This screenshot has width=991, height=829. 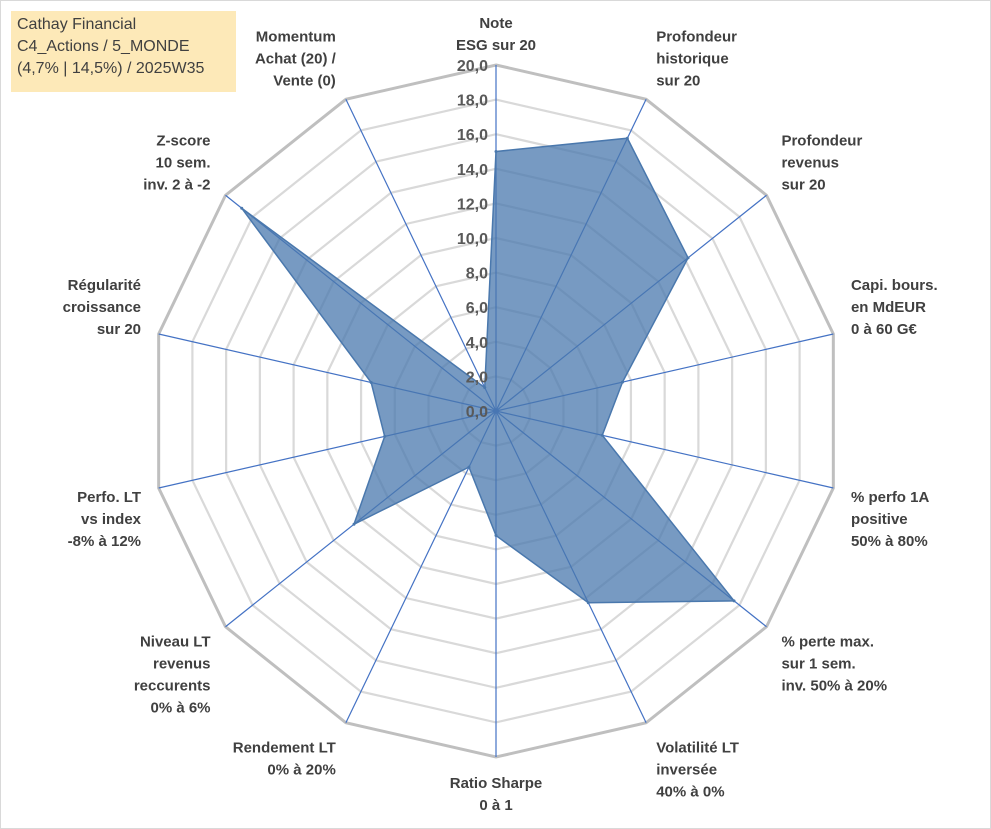 I want to click on chart-title-line-2: C4_Actions / 5_MONDE, so click(x=103, y=46).